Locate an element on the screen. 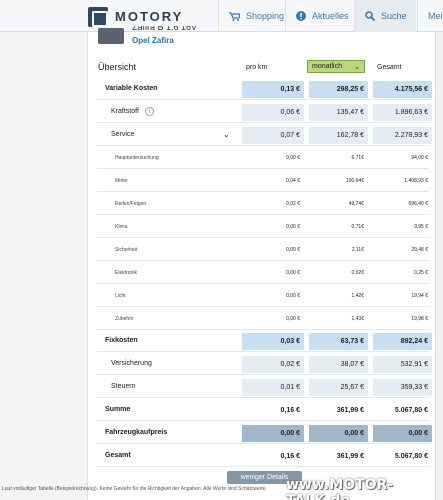 This screenshot has height=500, width=443. cost-row-label: Licht is located at coordinates (120, 295).